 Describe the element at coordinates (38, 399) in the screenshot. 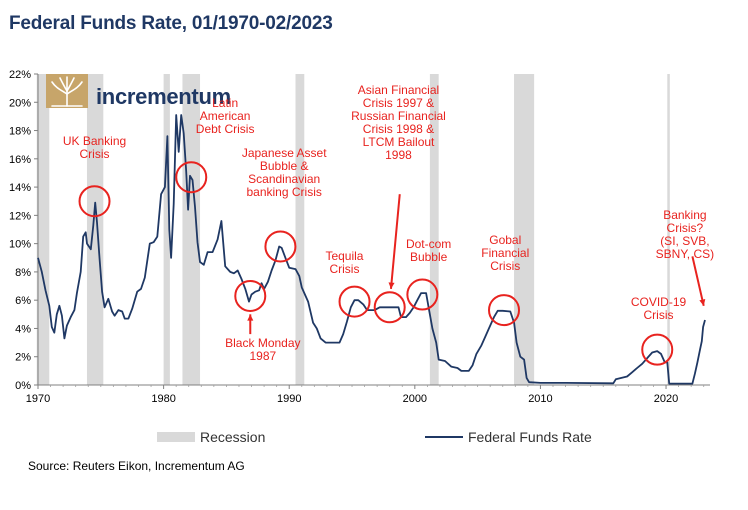

I see `x-tick-label-0: 1970` at that location.